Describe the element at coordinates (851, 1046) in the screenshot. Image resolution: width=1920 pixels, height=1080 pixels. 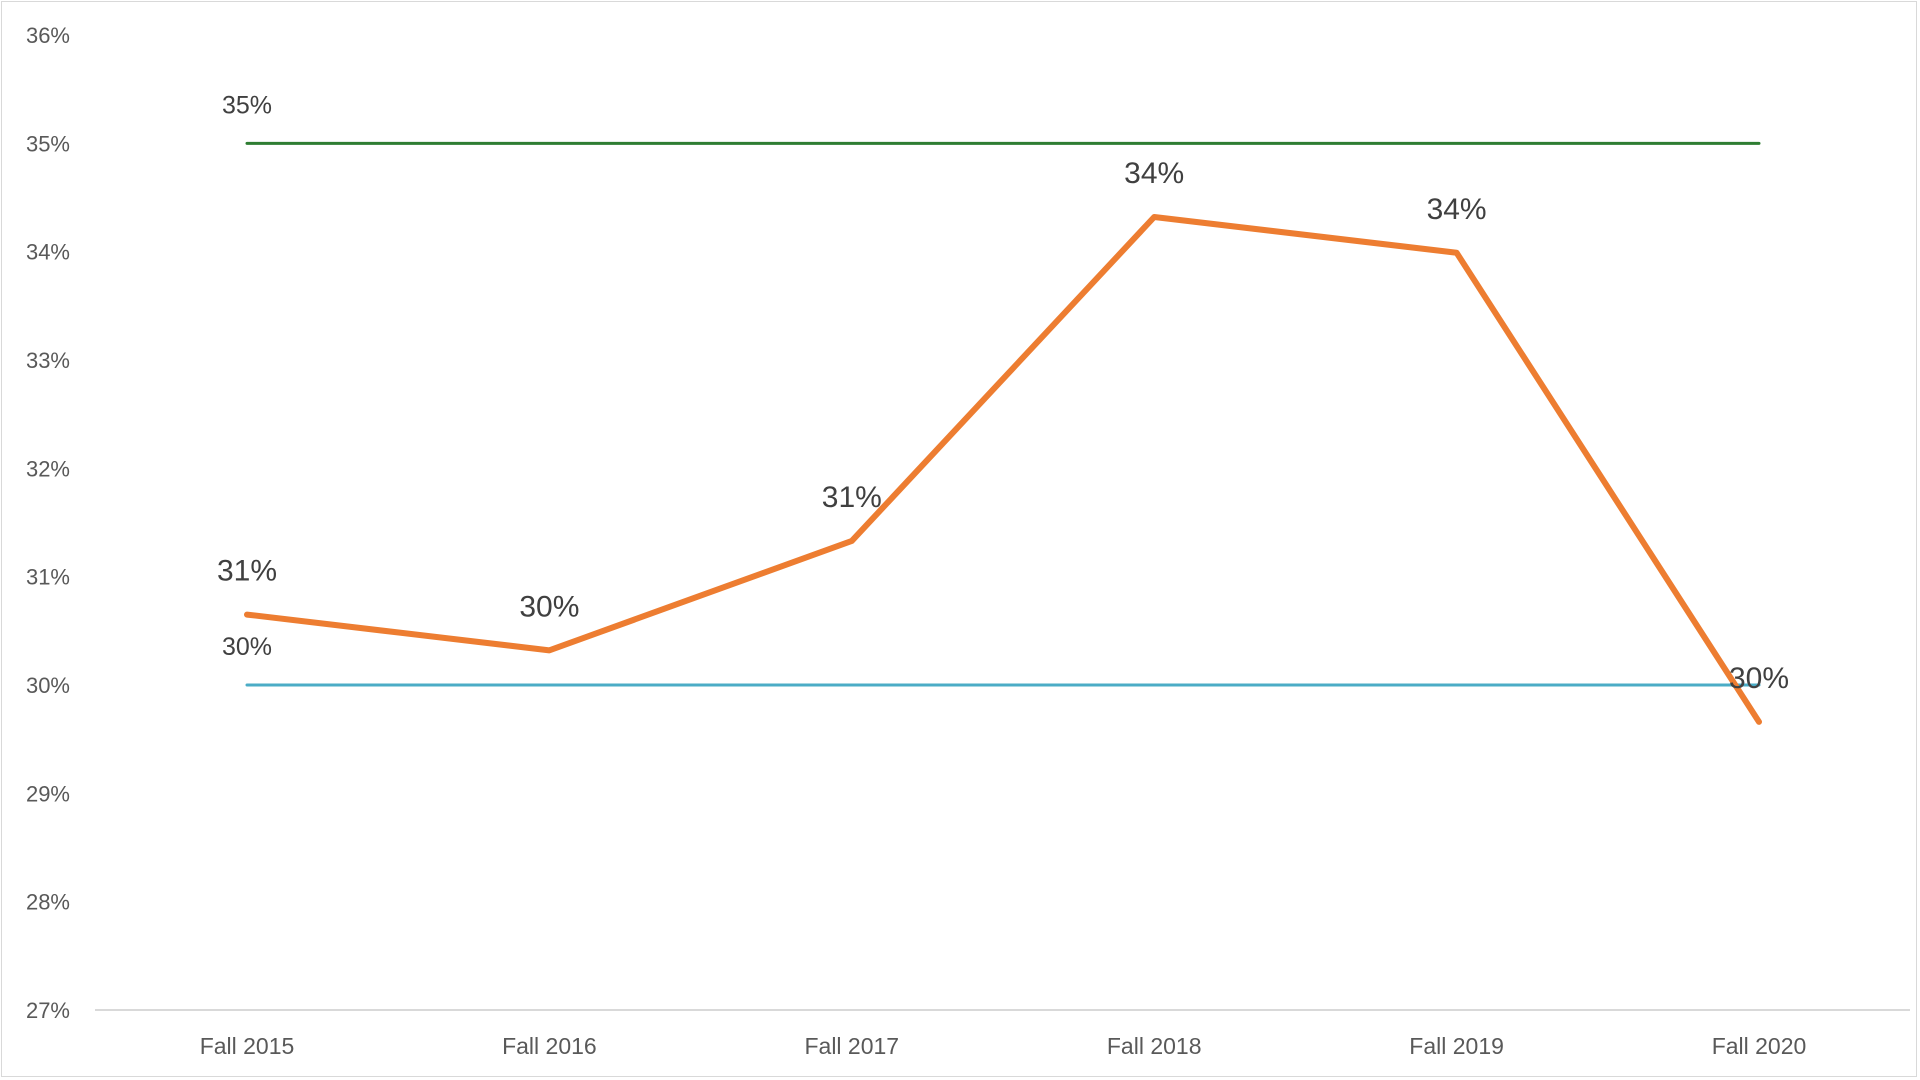
I see `x-tick-label: Fall 2017` at that location.